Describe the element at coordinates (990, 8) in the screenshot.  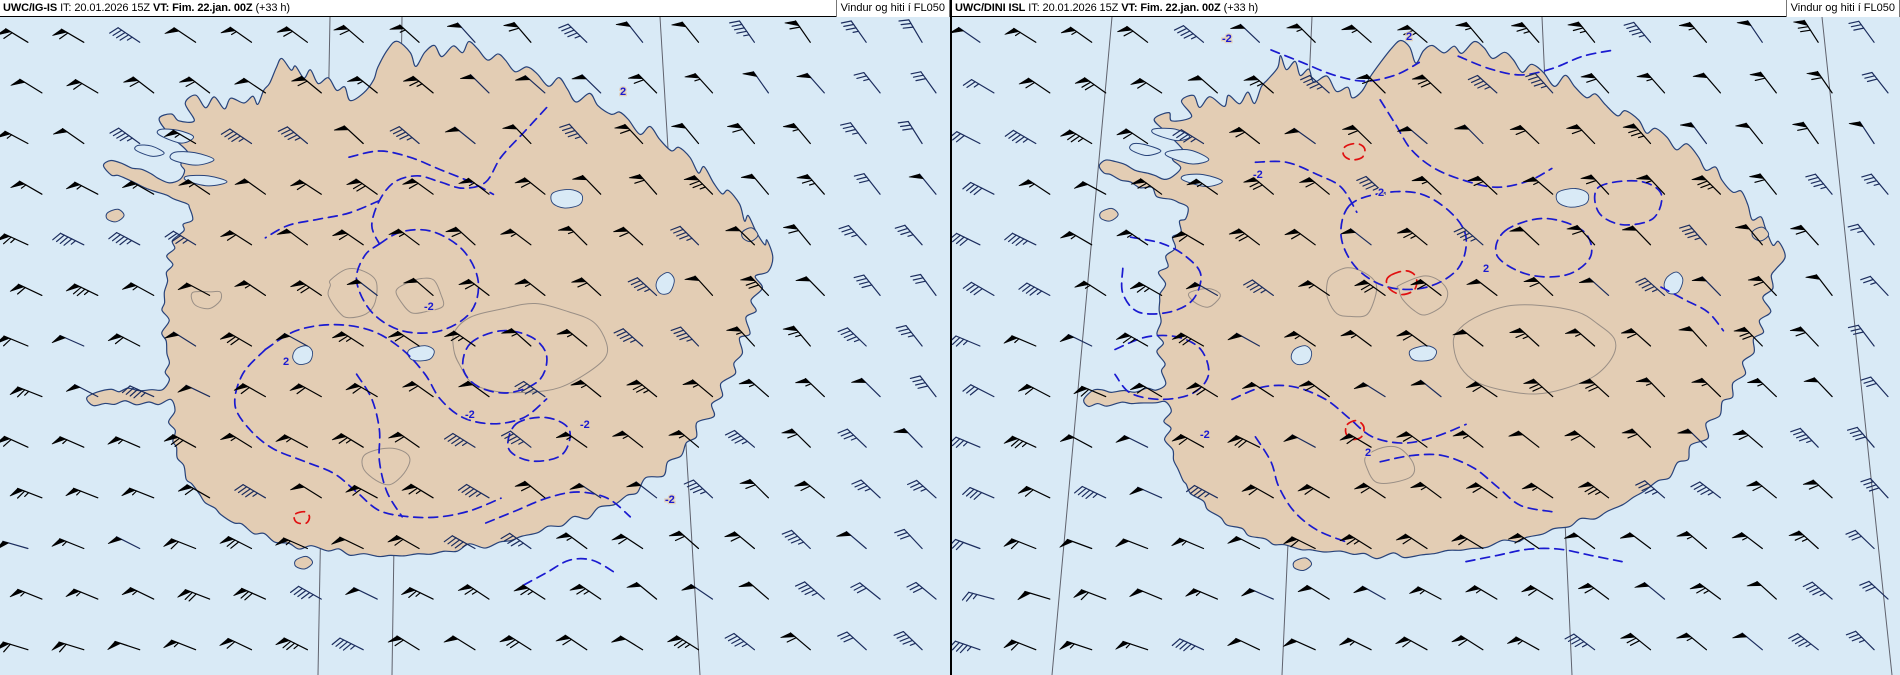
I see `panel-right-model-label: UWC/DINI ISL` at that location.